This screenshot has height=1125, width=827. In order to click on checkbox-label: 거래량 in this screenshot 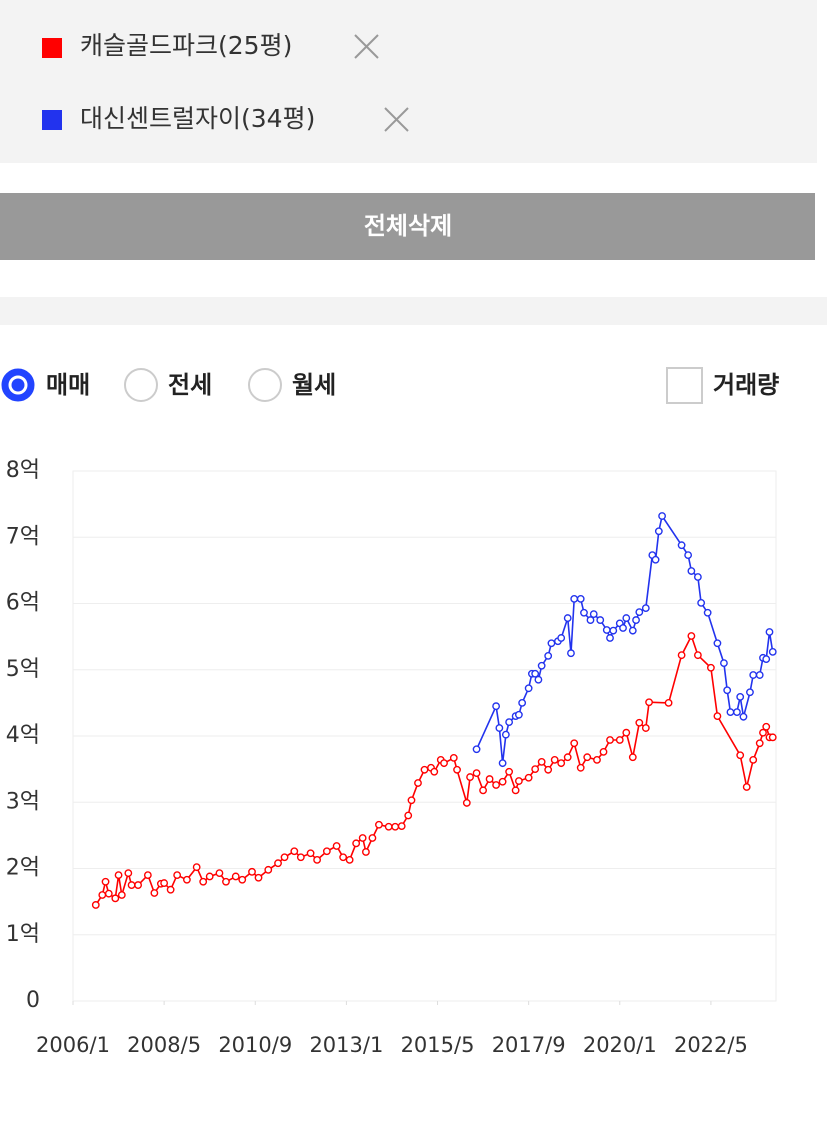, I will do `click(746, 385)`.